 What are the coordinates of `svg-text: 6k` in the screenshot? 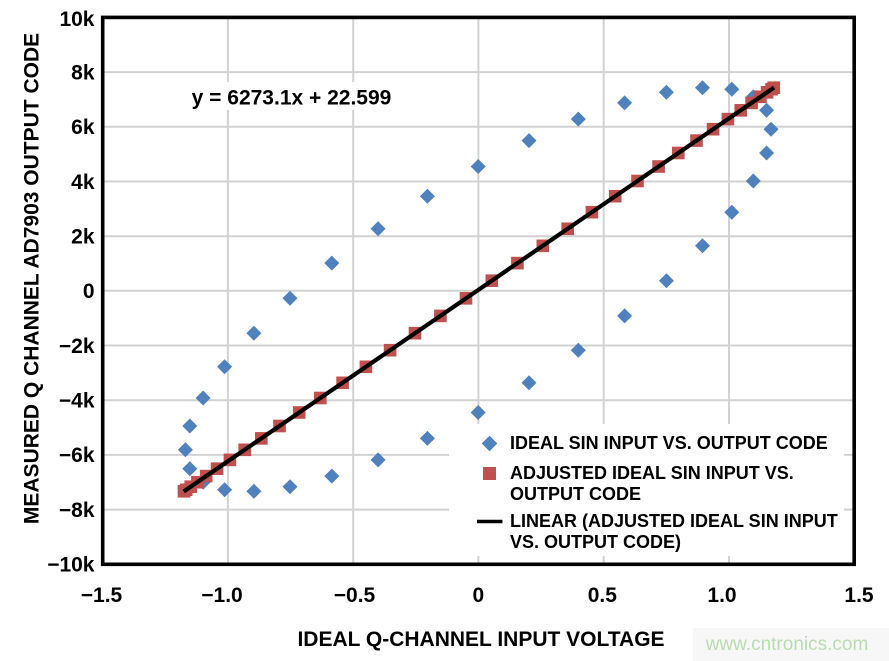 It's located at (83, 127).